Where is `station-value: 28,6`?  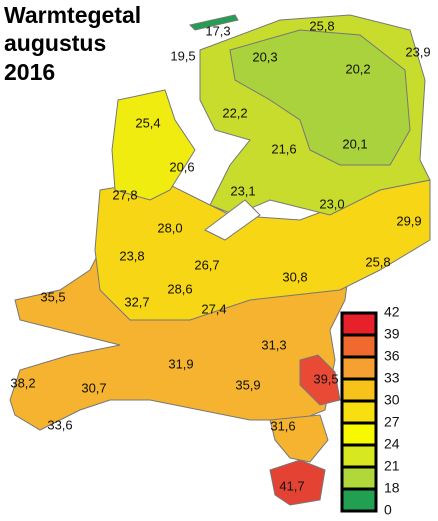 station-value: 28,6 is located at coordinates (179, 288).